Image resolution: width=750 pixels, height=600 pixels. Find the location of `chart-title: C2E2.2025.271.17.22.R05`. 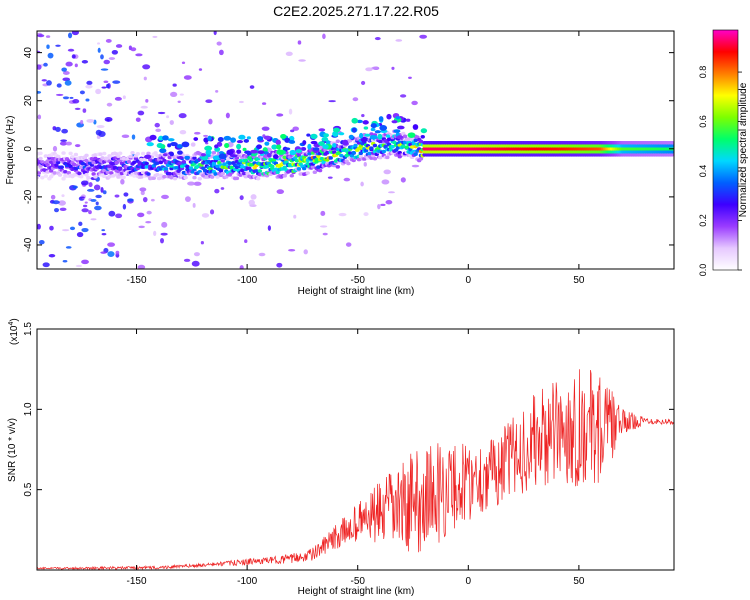

chart-title: C2E2.2025.271.17.22.R05 is located at coordinates (356, 11).